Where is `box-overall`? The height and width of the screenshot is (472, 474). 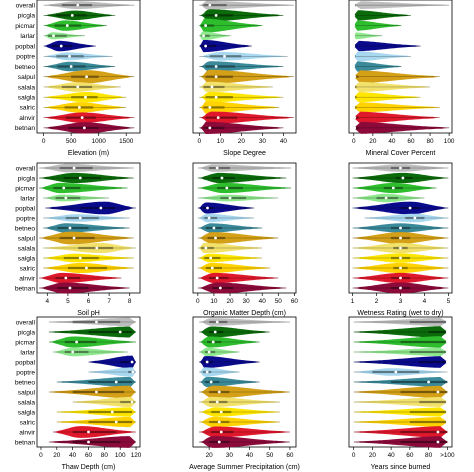 box-overall is located at coordinates (215, 5).